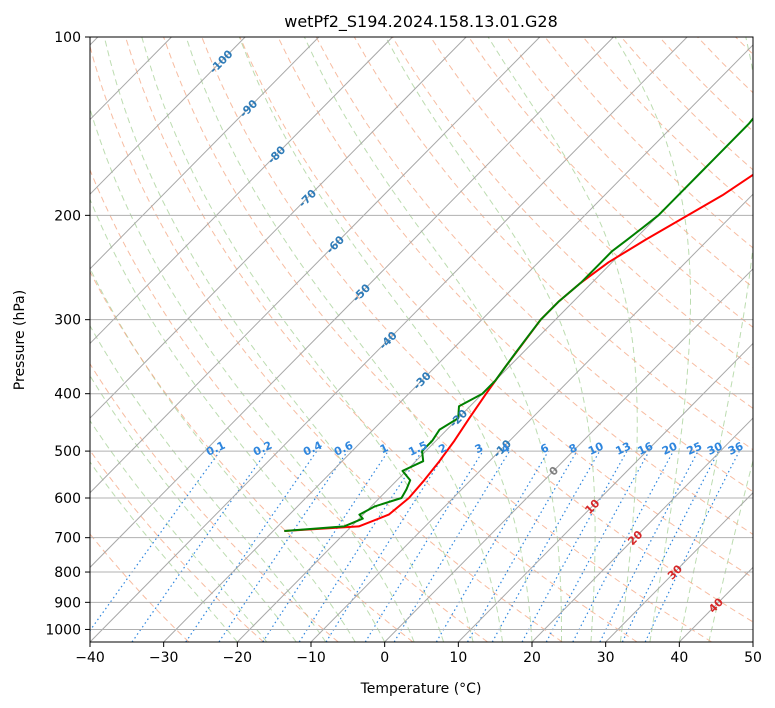  What do you see at coordinates (238, 658) in the screenshot?
I see `x-tick-label: −20` at bounding box center [238, 658].